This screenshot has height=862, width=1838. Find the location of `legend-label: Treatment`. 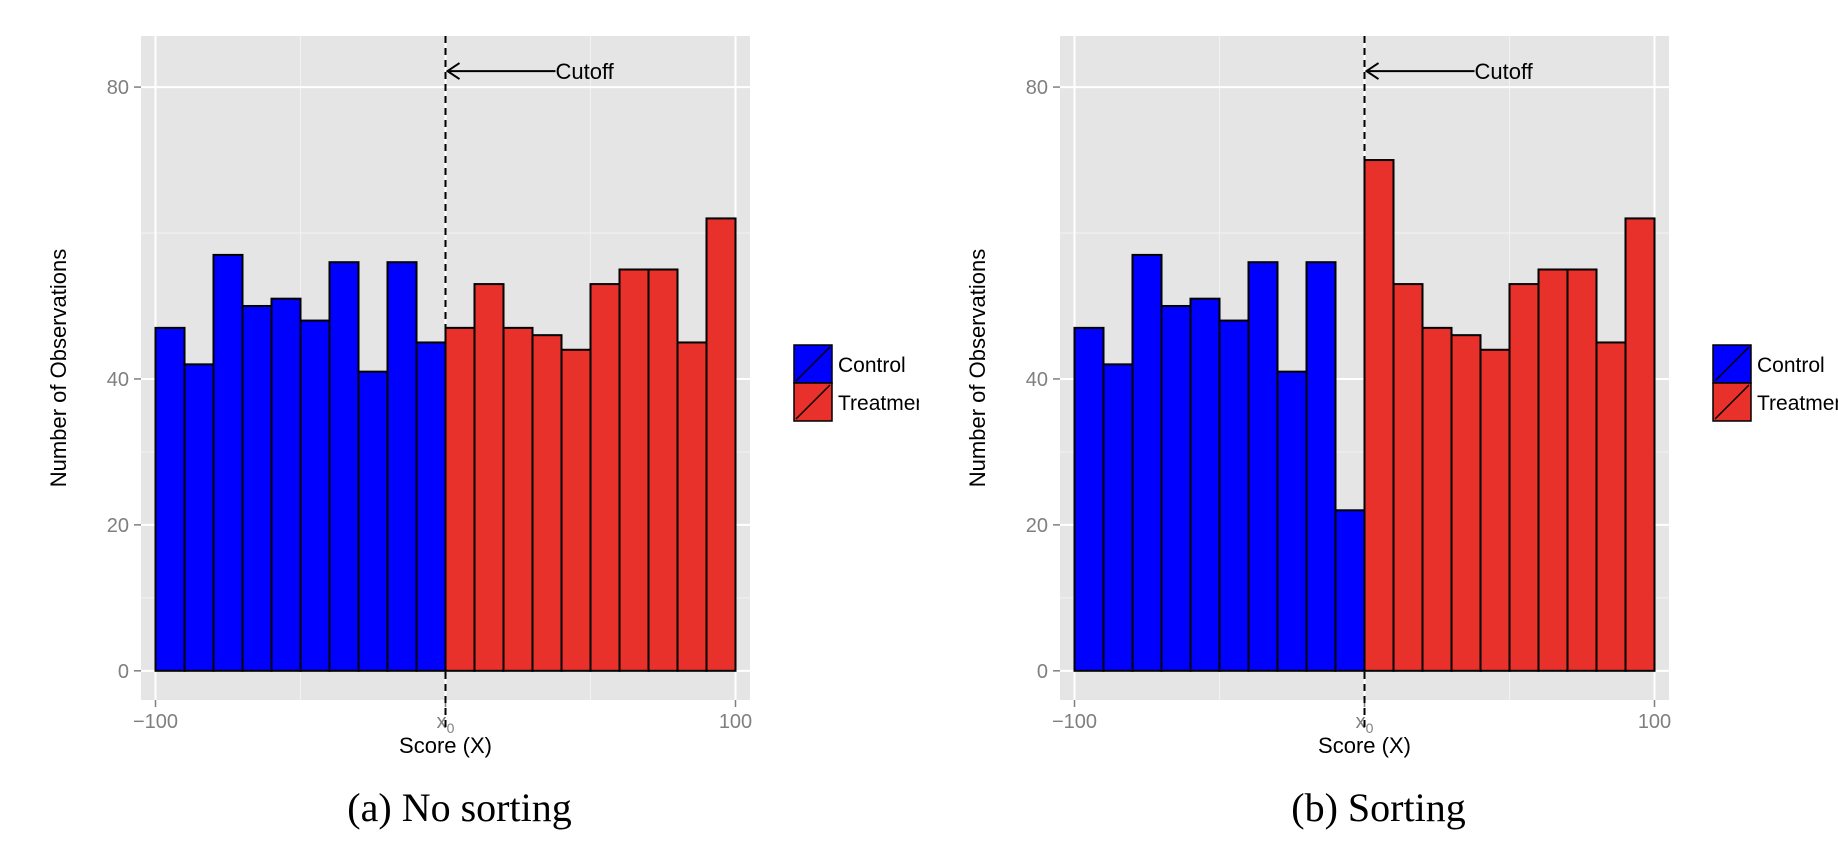

legend-label: Treatment is located at coordinates (1797, 403).